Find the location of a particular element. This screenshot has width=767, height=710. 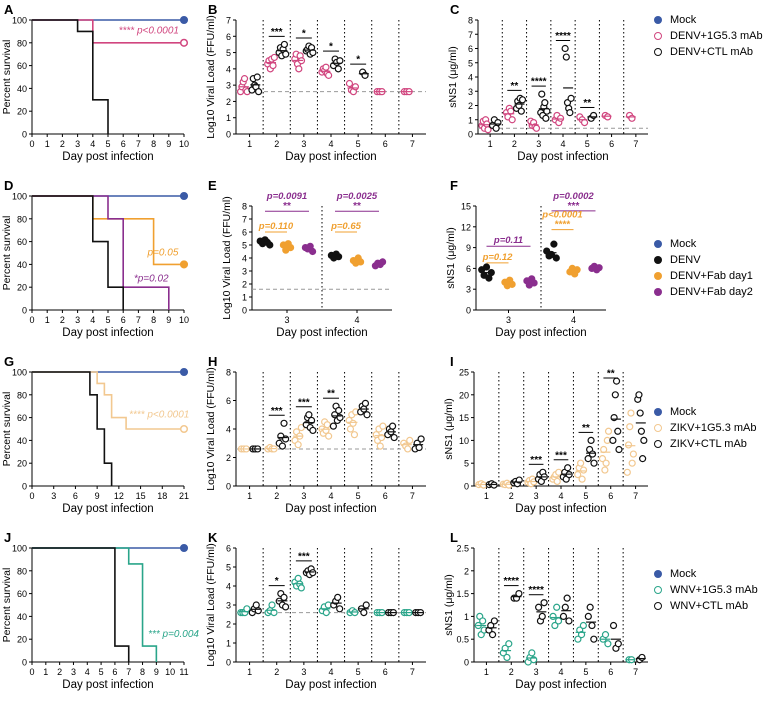

x-tick-label: 4 is located at coordinates (87, 672).